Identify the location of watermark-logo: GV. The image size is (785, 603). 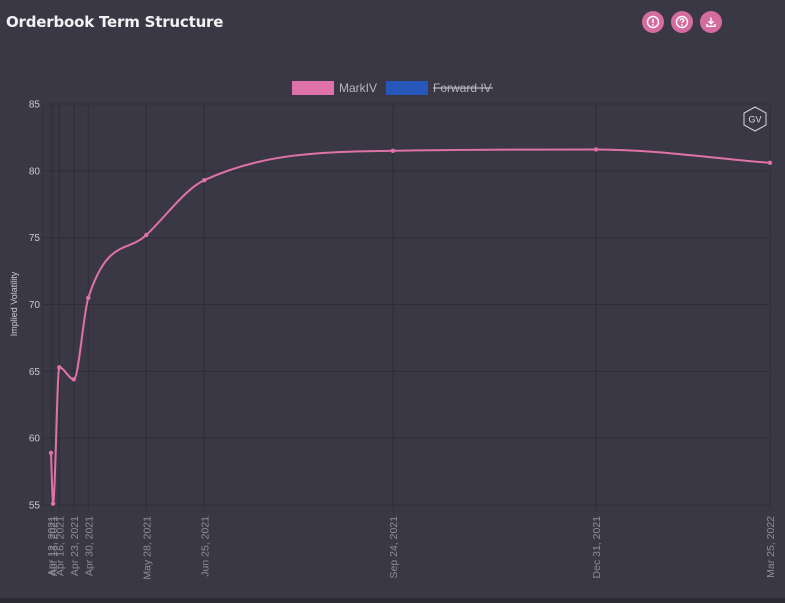
(755, 119).